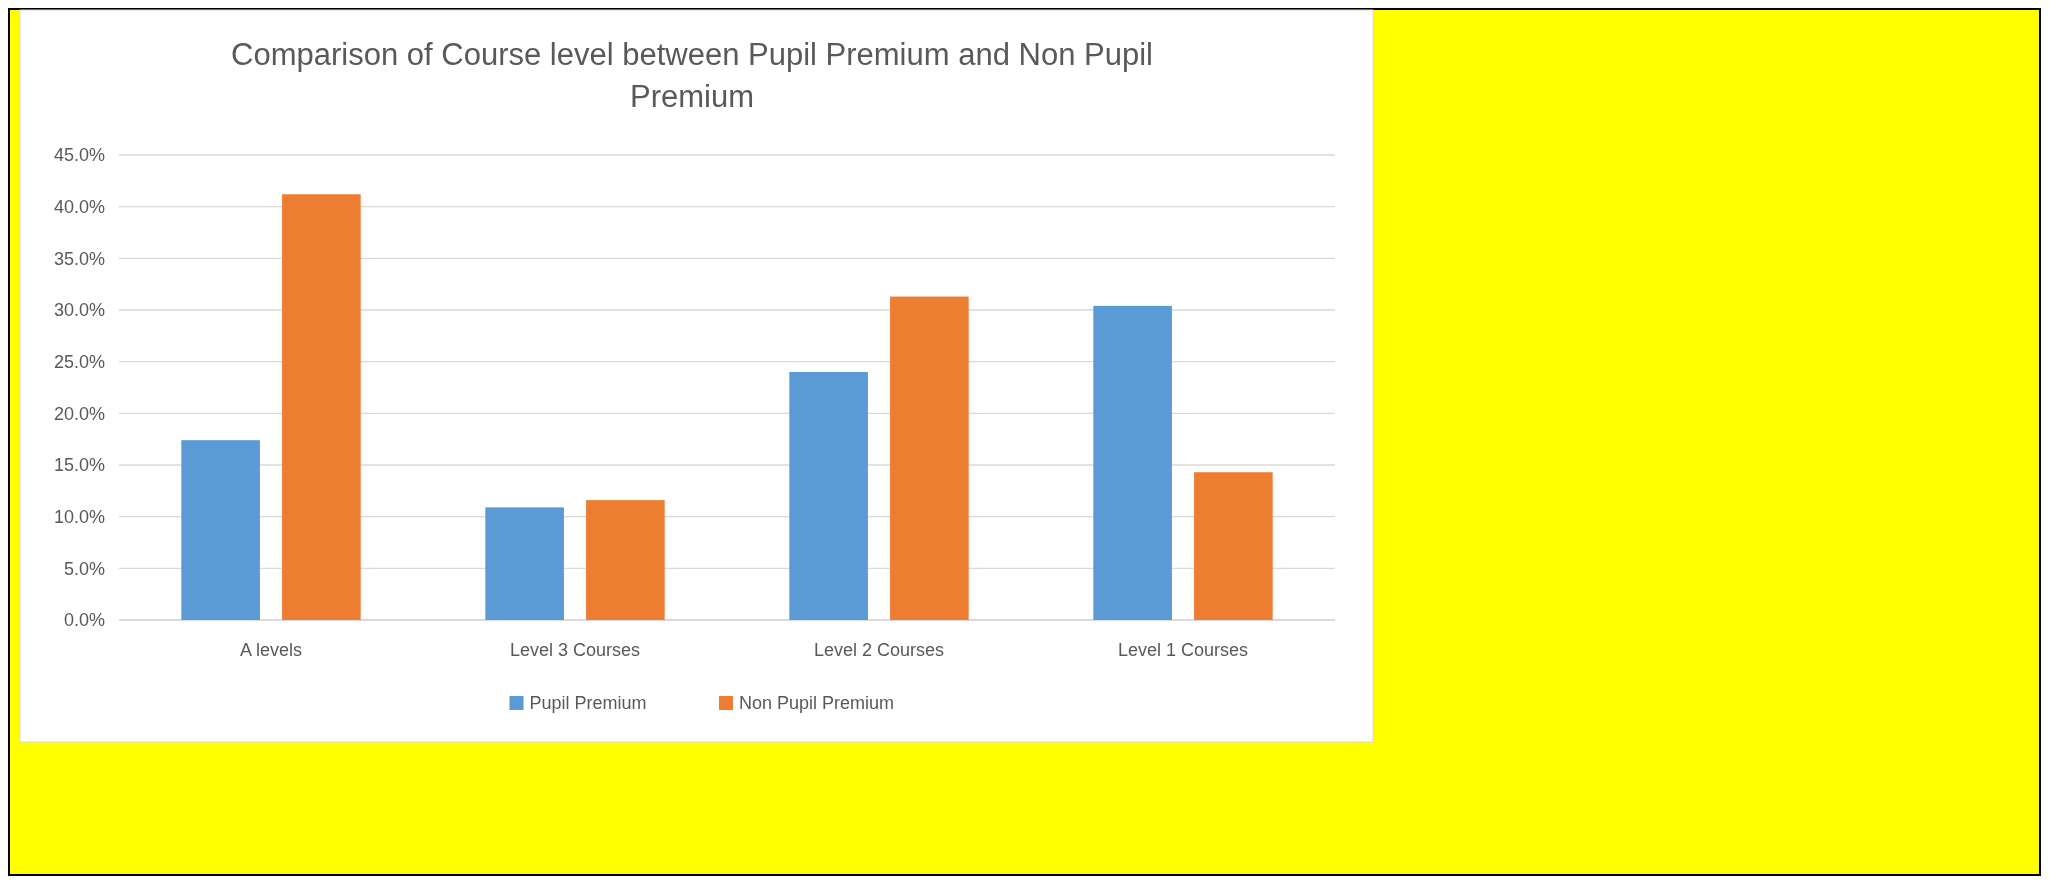 The height and width of the screenshot is (884, 2049). Describe the element at coordinates (575, 650) in the screenshot. I see `x-tick-label: Level 3 Courses` at that location.